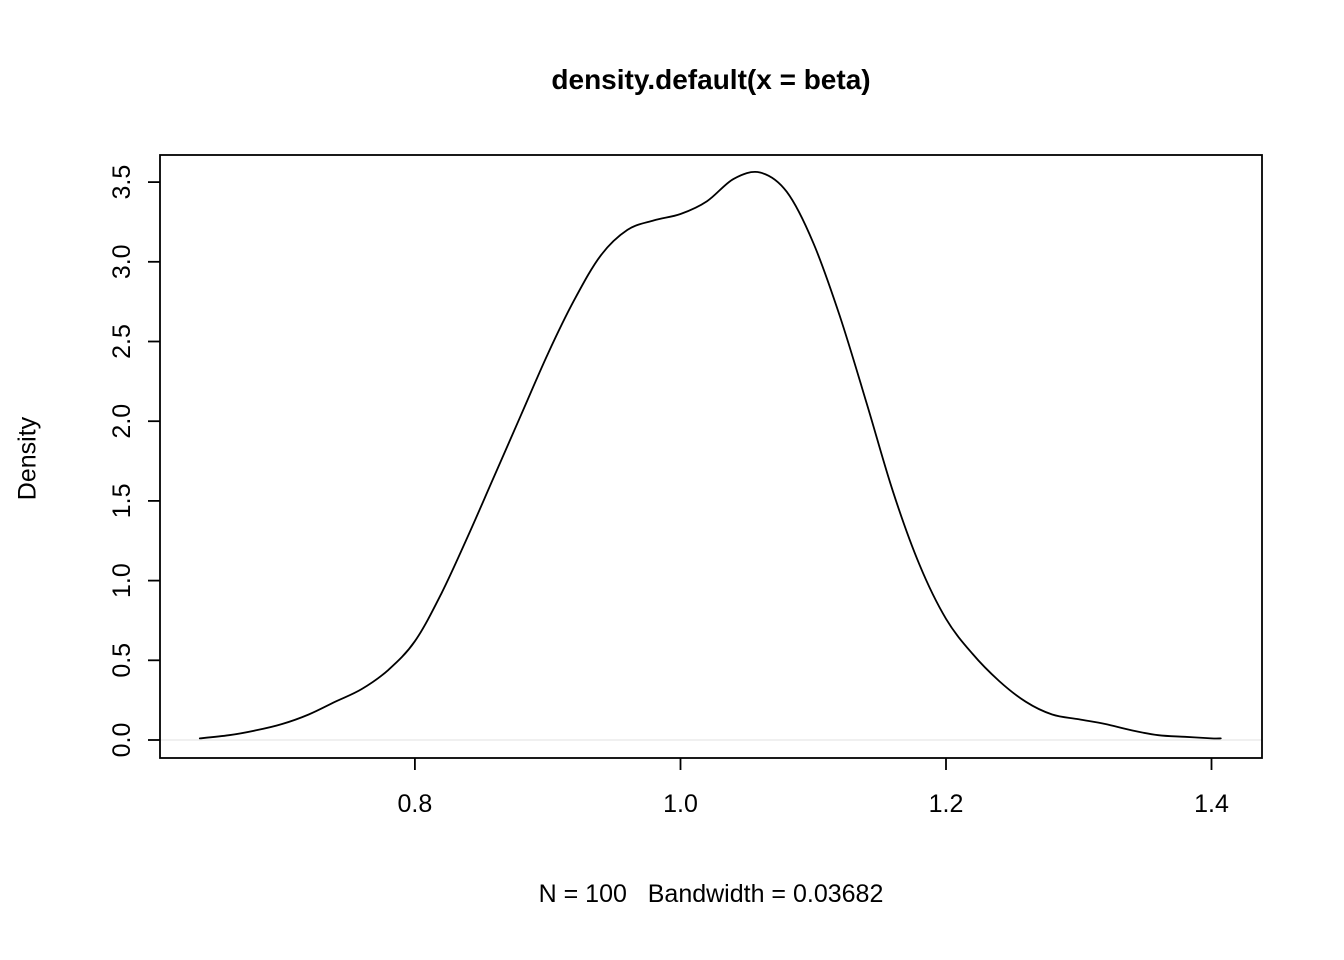  I want to click on y-tick-label: 0.0, so click(122, 740).